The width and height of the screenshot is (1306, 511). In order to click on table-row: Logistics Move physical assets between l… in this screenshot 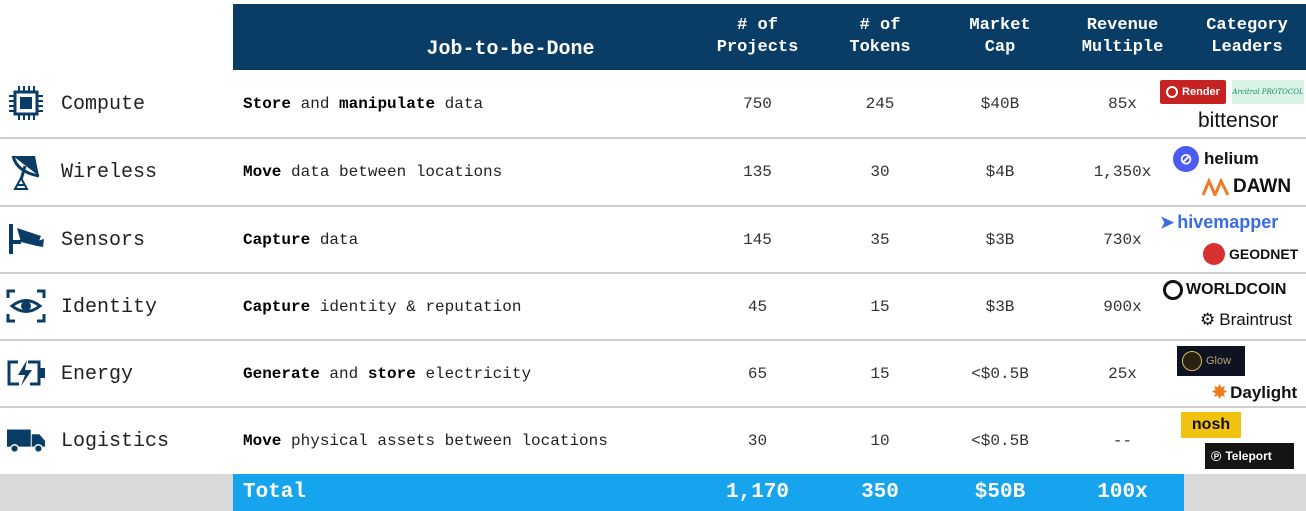, I will do `click(653, 441)`.